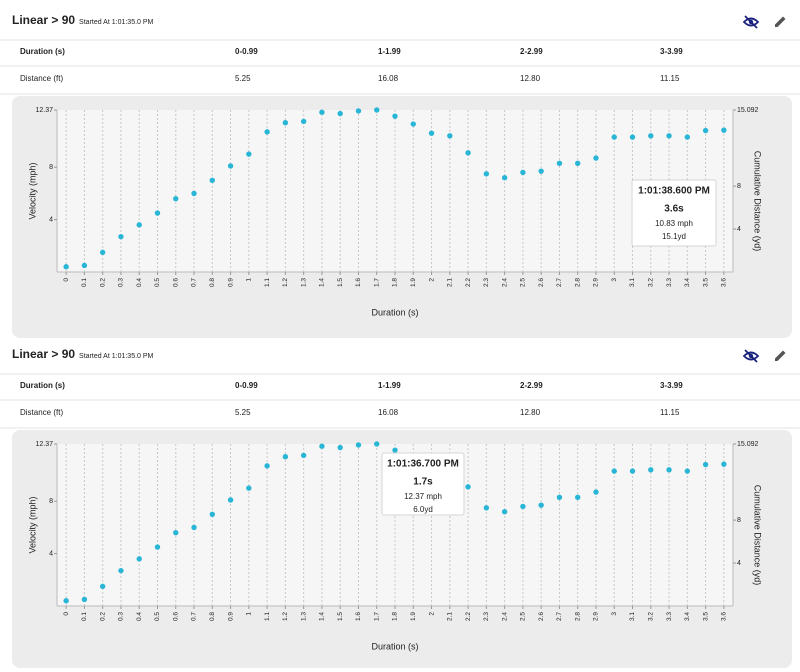  I want to click on x-tick-label: 0, so click(66, 280).